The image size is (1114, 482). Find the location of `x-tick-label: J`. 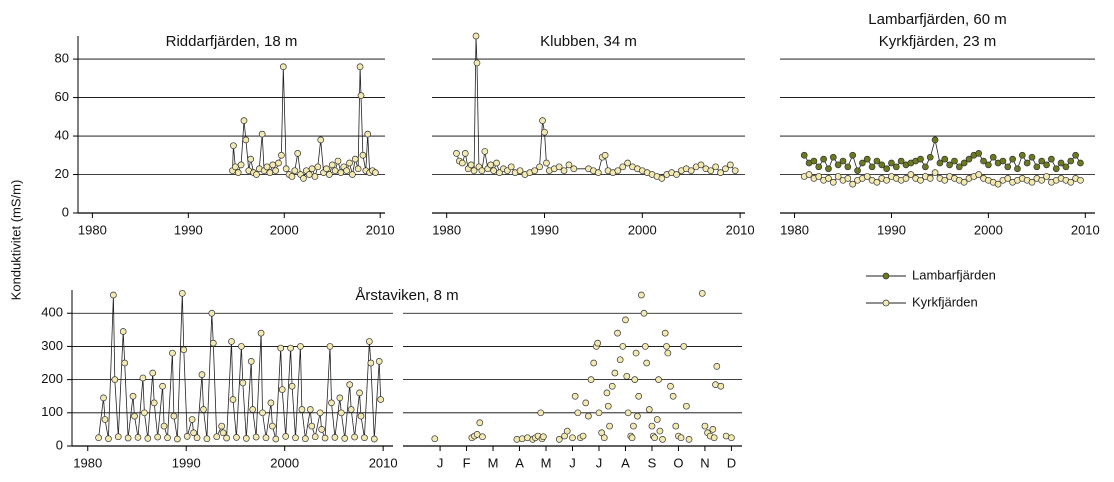

x-tick-label: J is located at coordinates (440, 462).